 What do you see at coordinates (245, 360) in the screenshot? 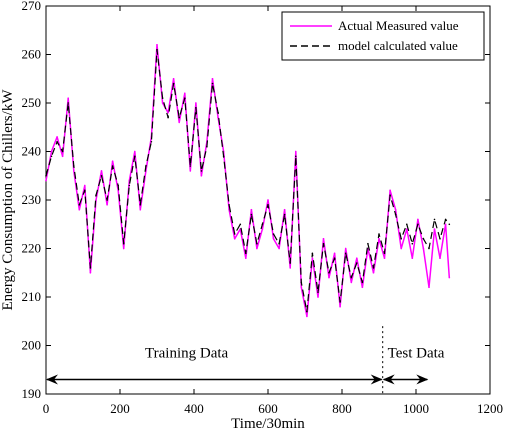
I see `annotation-layer: Training Data Test Data` at bounding box center [245, 360].